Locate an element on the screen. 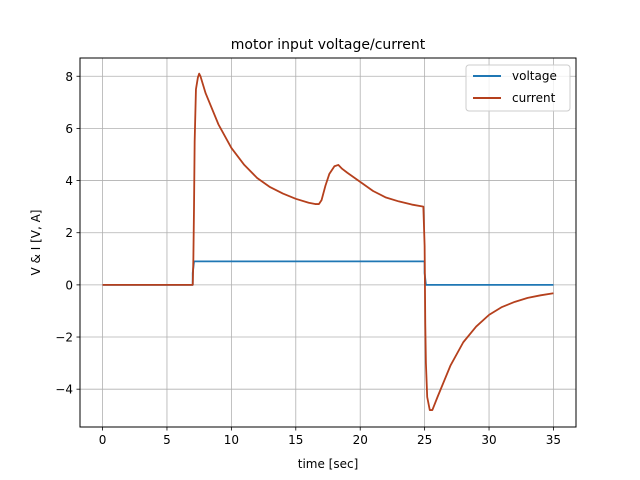  y-tick-label: 4 is located at coordinates (69, 181).